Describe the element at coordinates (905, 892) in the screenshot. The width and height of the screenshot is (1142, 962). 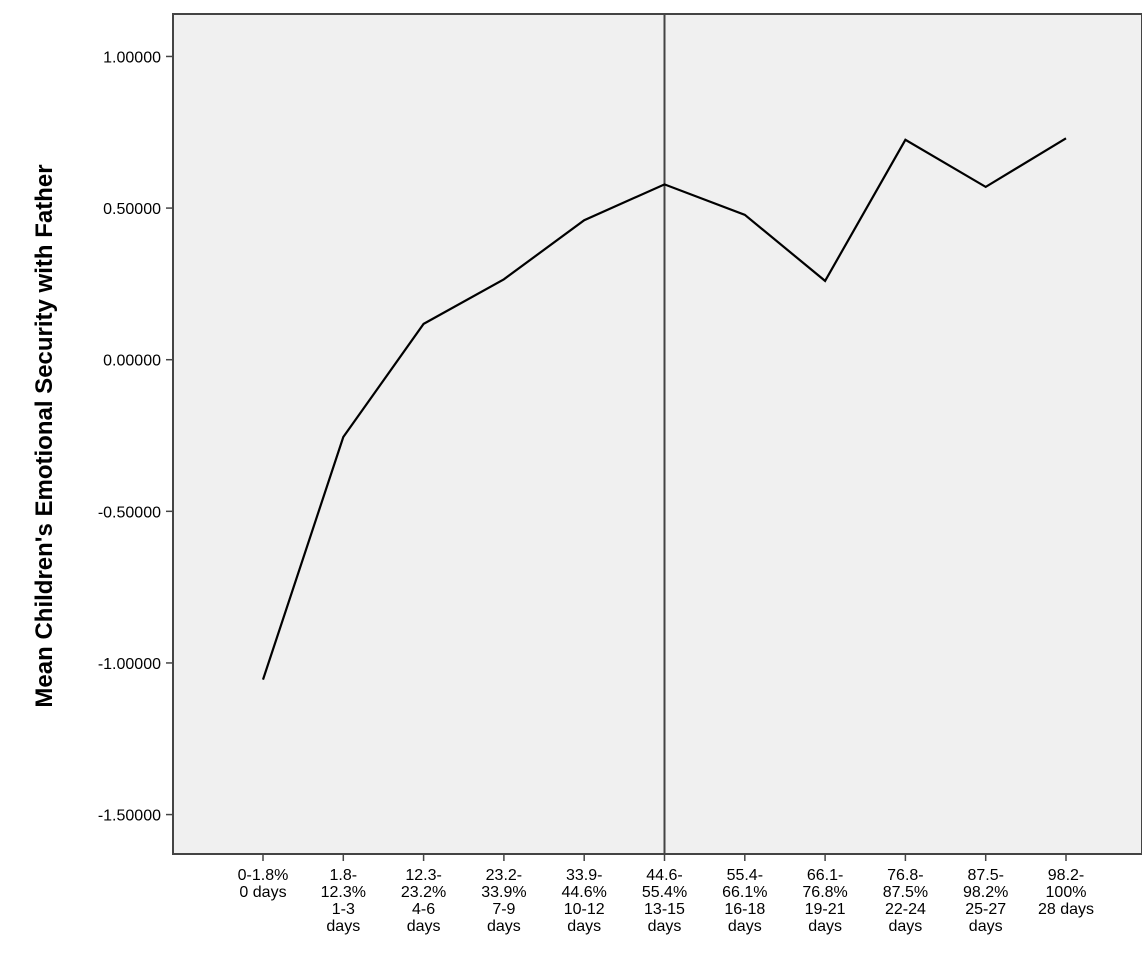
I see `x-tick-label-line: 87.5%` at that location.